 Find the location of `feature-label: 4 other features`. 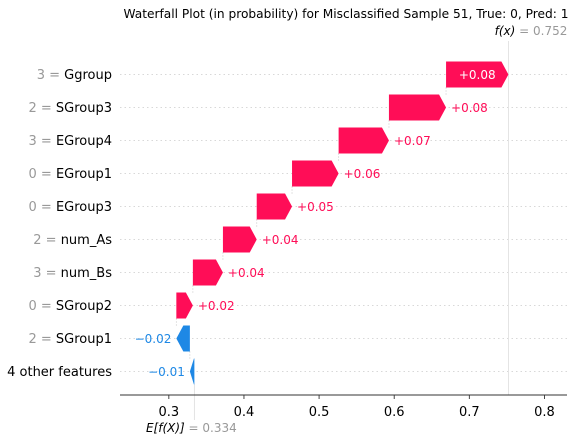

feature-label: 4 other features is located at coordinates (59, 372).